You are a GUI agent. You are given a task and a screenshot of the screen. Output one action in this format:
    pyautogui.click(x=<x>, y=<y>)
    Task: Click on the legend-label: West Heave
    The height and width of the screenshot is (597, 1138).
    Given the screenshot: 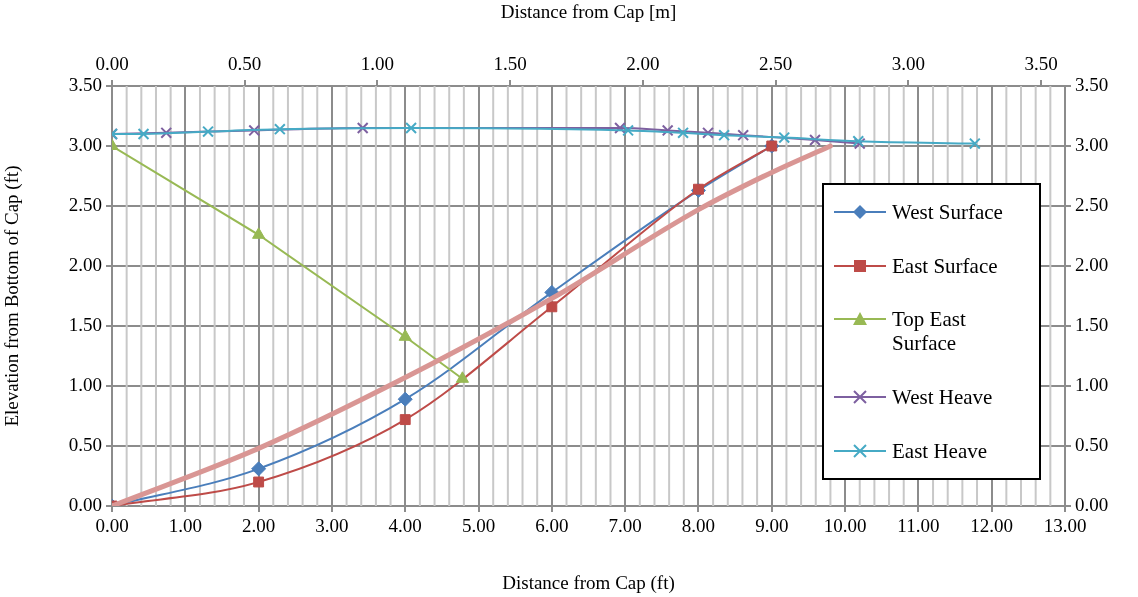 What is the action you would take?
    pyautogui.click(x=943, y=397)
    